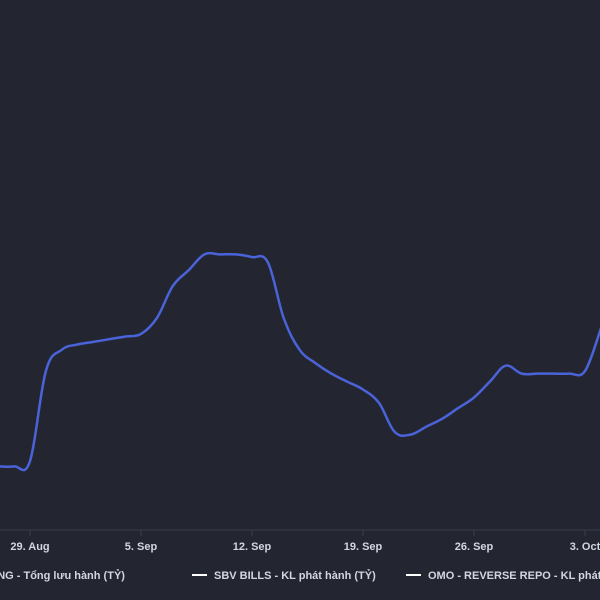 Image resolution: width=600 pixels, height=600 pixels. What do you see at coordinates (141, 547) in the screenshot?
I see `x-tick-label: 5. Sep` at bounding box center [141, 547].